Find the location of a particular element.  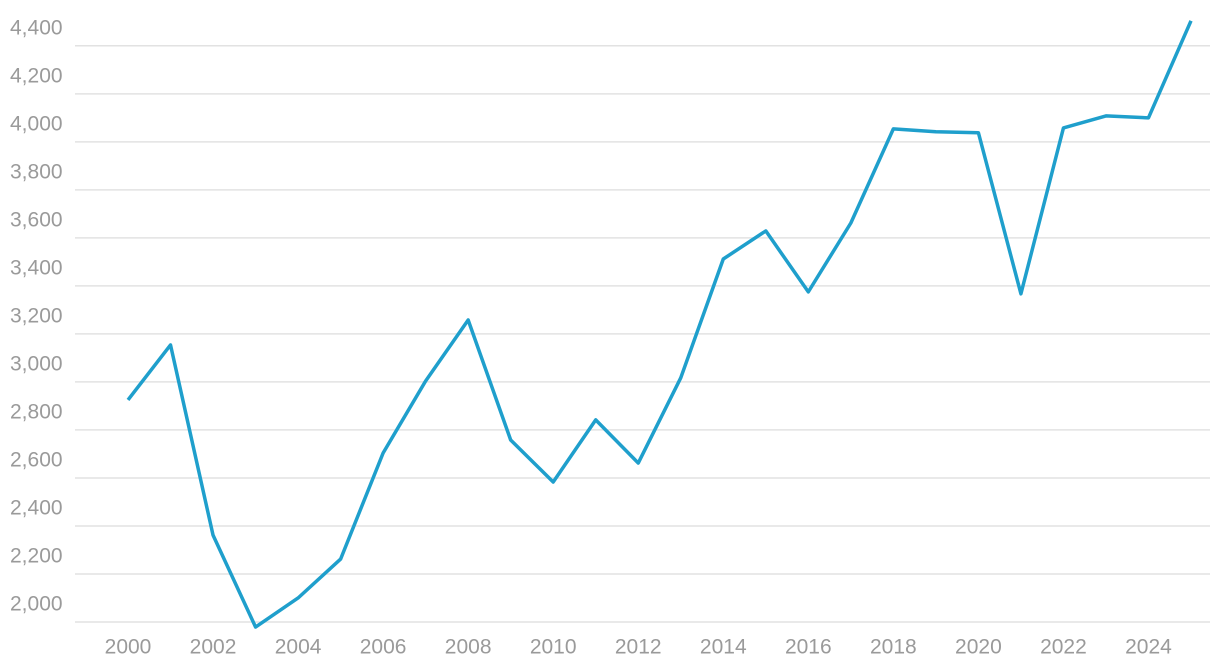

y-tick-label: 4,200 is located at coordinates (36, 75).